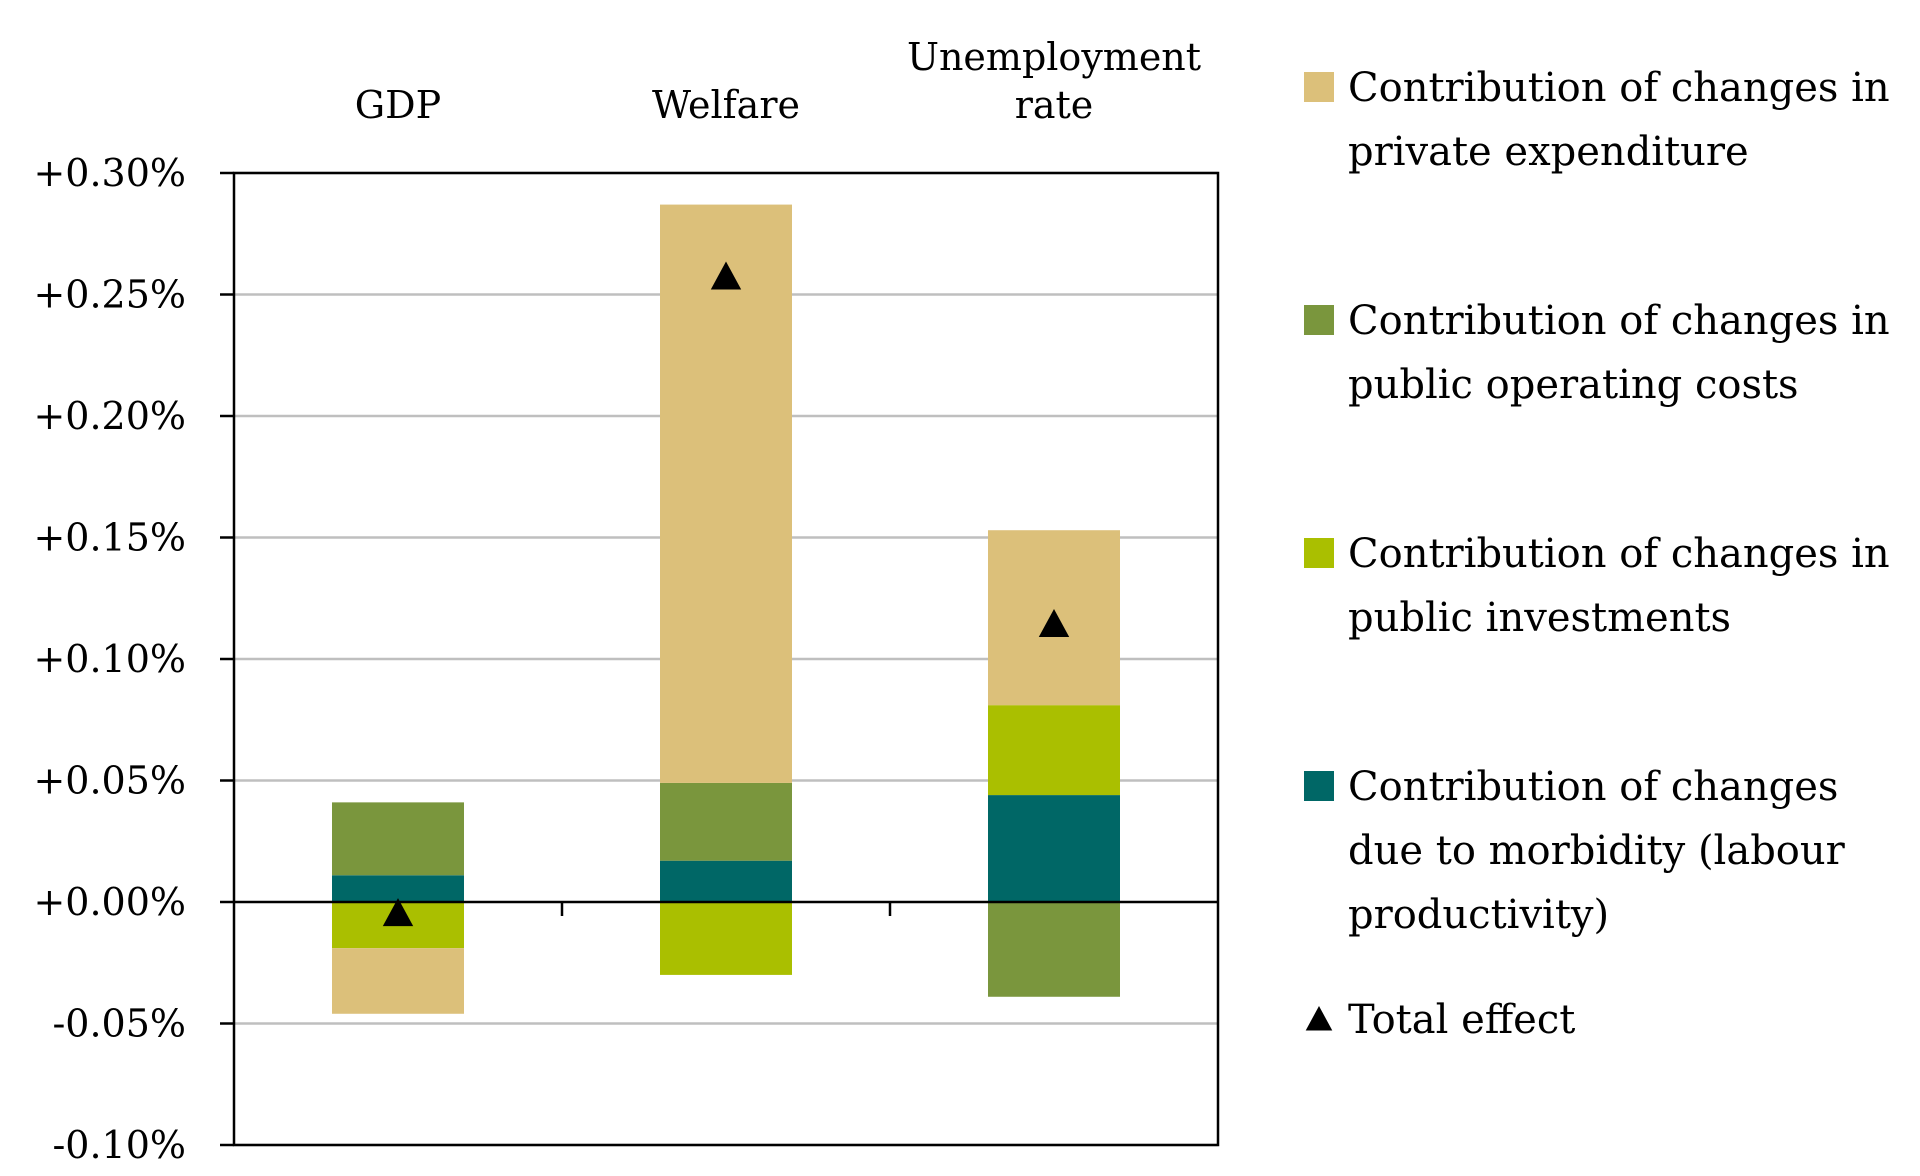 This screenshot has width=1920, height=1176. Describe the element at coordinates (109, 538) in the screenshot. I see `y-tick-label-5: +0.15%` at that location.